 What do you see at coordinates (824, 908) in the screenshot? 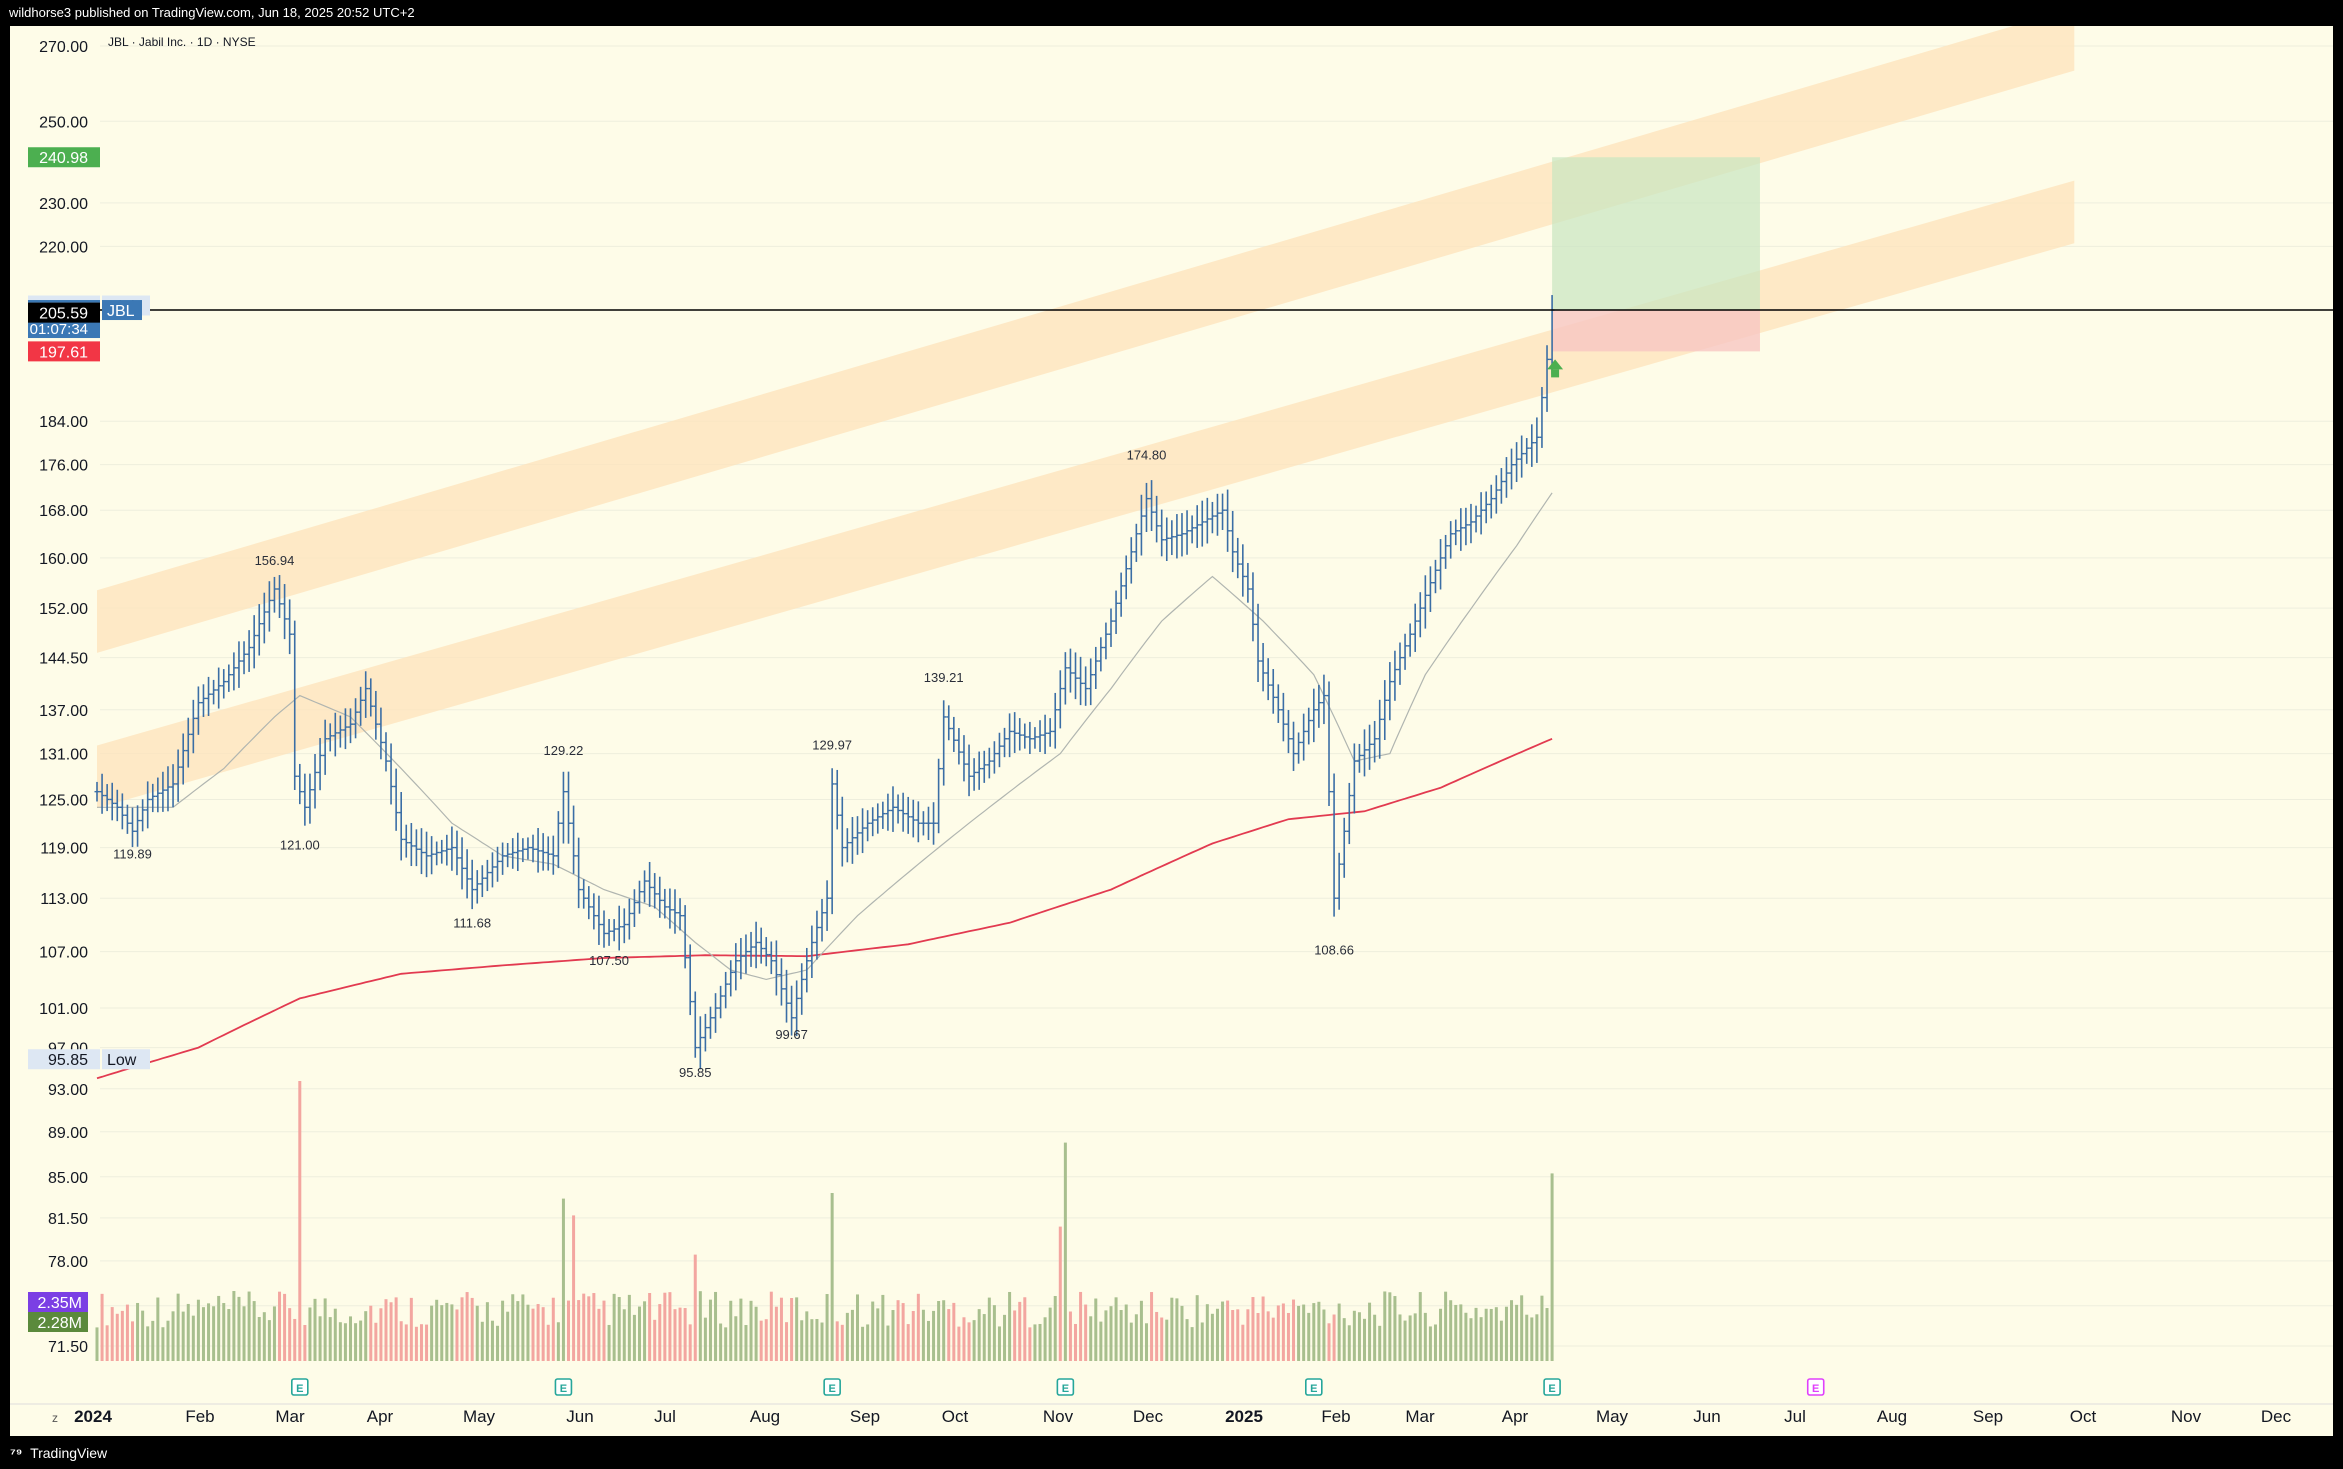
I see `moving-average-slow` at bounding box center [824, 908].